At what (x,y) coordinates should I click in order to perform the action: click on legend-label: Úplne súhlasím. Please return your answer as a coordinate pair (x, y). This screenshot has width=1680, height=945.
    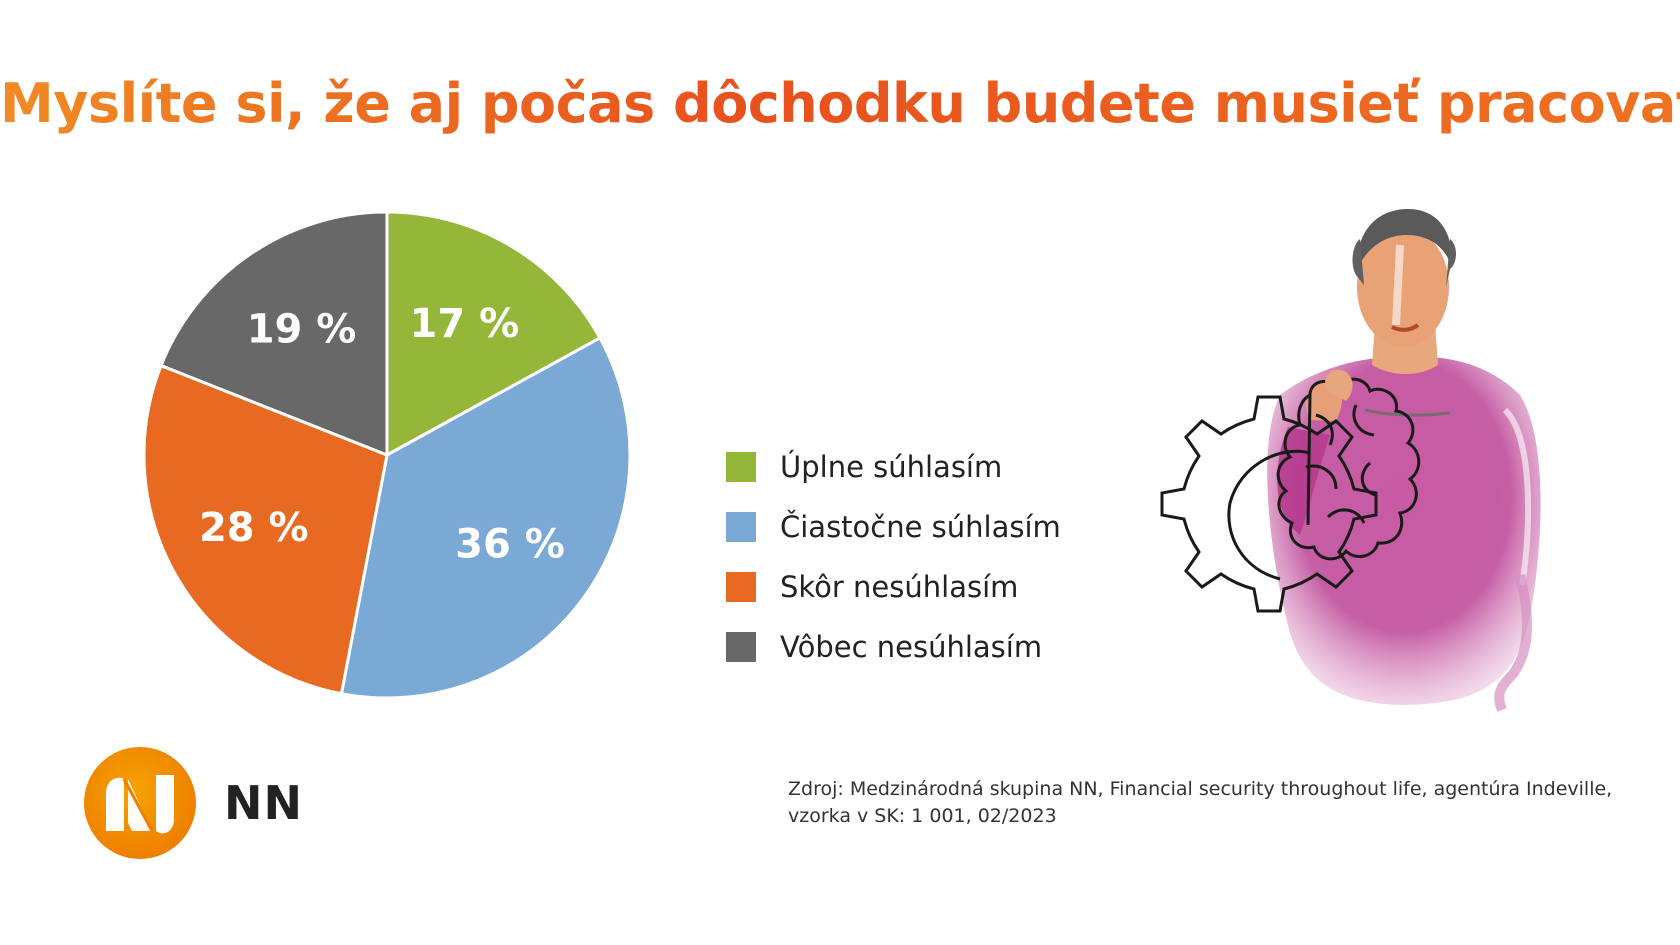
    Looking at the image, I should click on (891, 467).